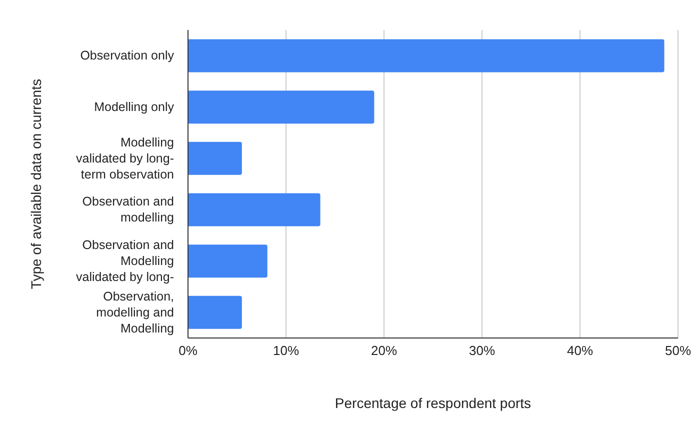  What do you see at coordinates (36, 184) in the screenshot?
I see `y-axis-title: Type of available data on currents` at bounding box center [36, 184].